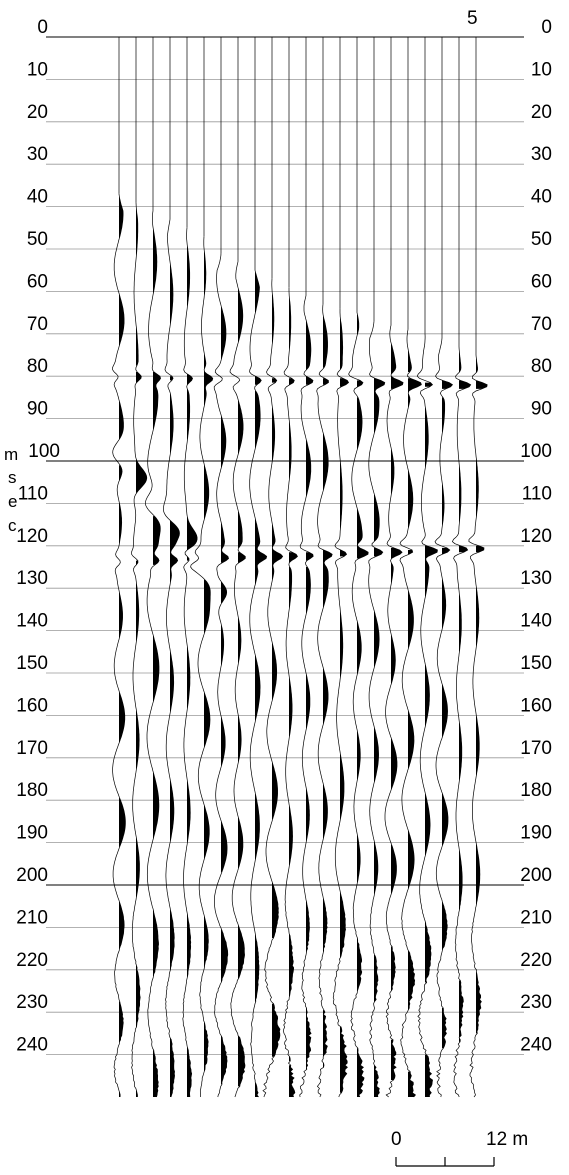 This screenshot has height=1175, width=569. Describe the element at coordinates (541, 154) in the screenshot. I see `ytick-right-30: 30` at that location.